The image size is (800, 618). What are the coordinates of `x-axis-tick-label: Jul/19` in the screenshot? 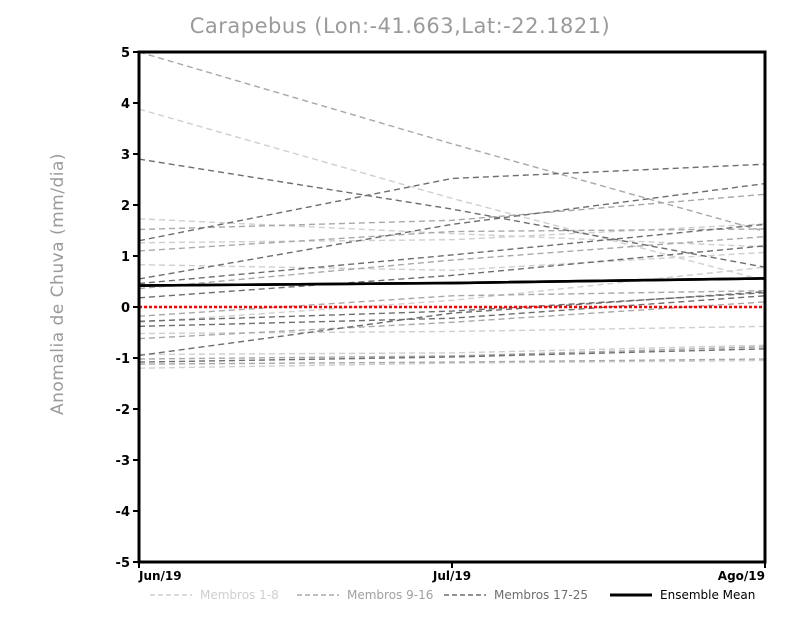 It's located at (451, 576).